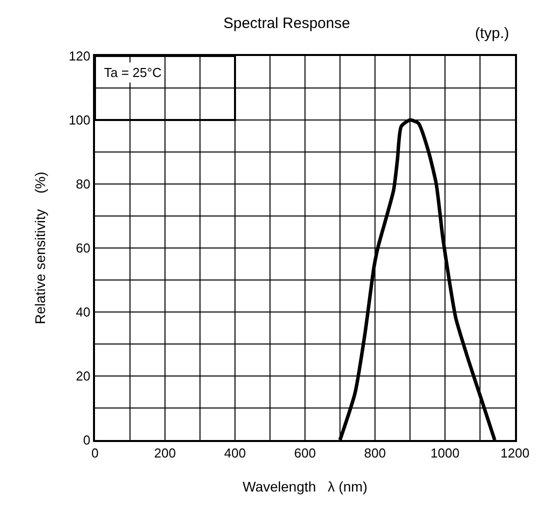  What do you see at coordinates (515, 453) in the screenshot?
I see `x-tick-label: 1200` at bounding box center [515, 453].